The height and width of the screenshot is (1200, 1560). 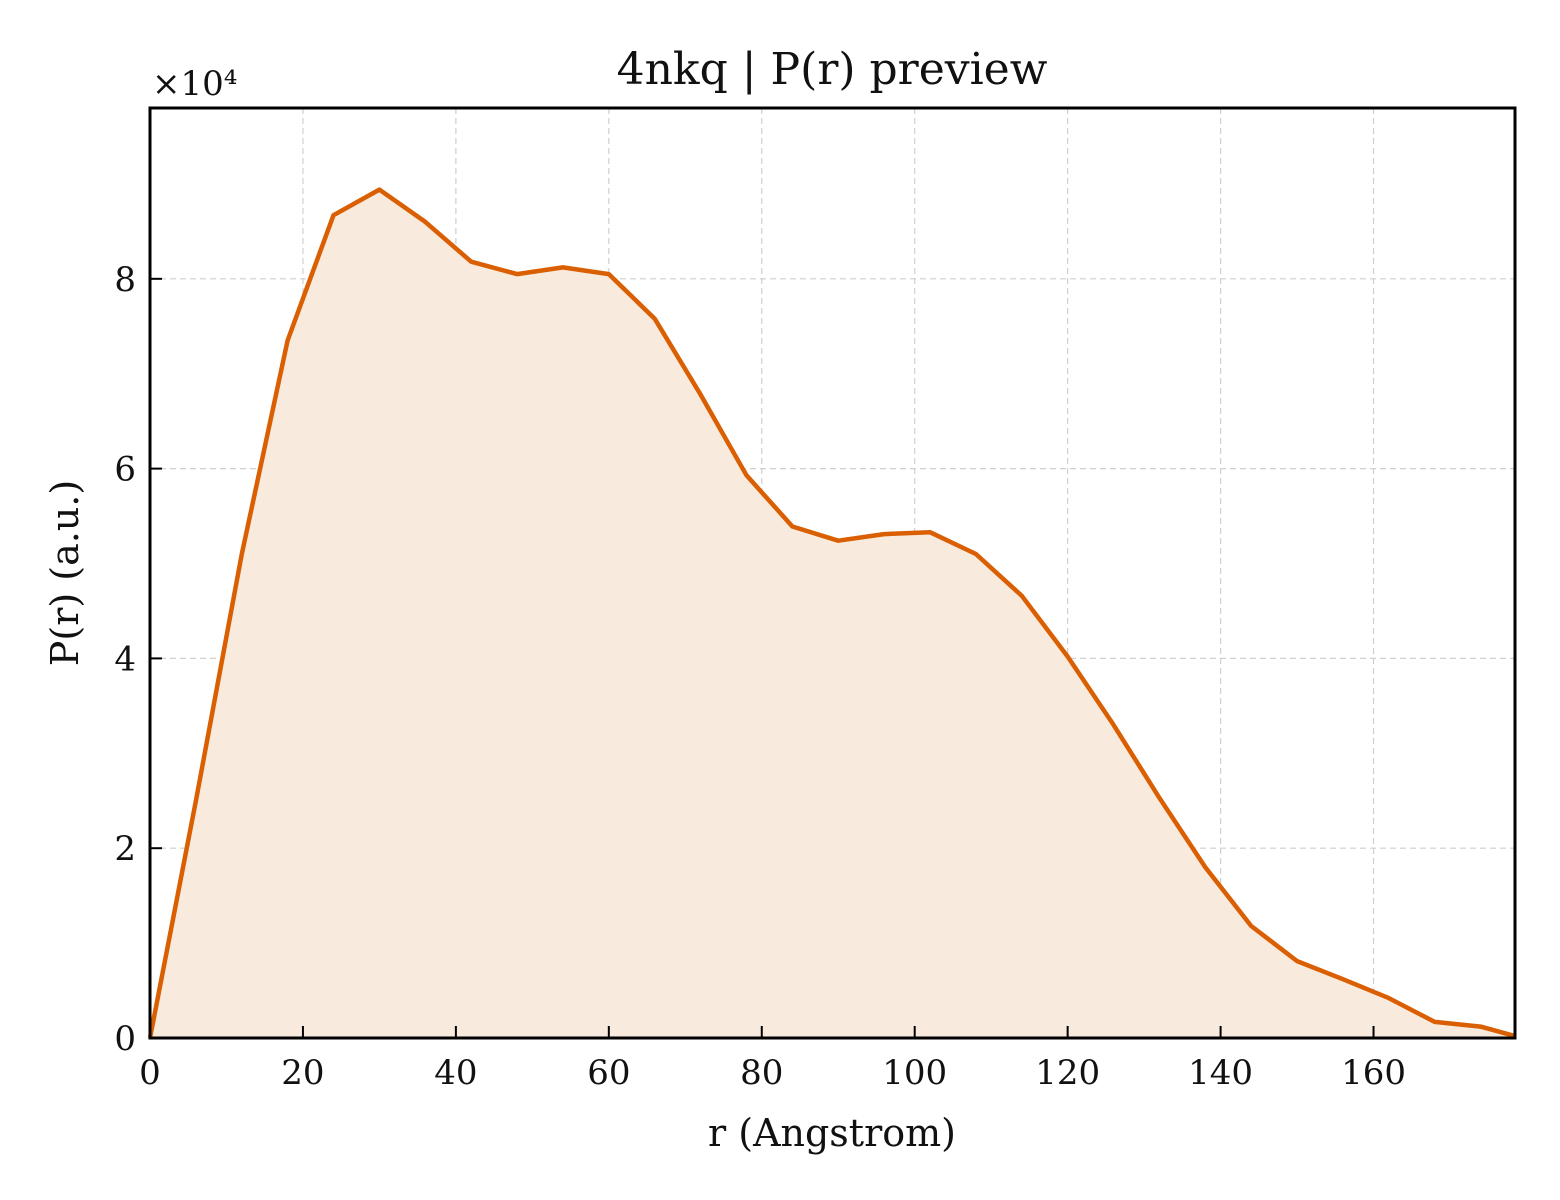 What do you see at coordinates (1220, 1073) in the screenshot?
I see `x-tick-label: 140` at bounding box center [1220, 1073].